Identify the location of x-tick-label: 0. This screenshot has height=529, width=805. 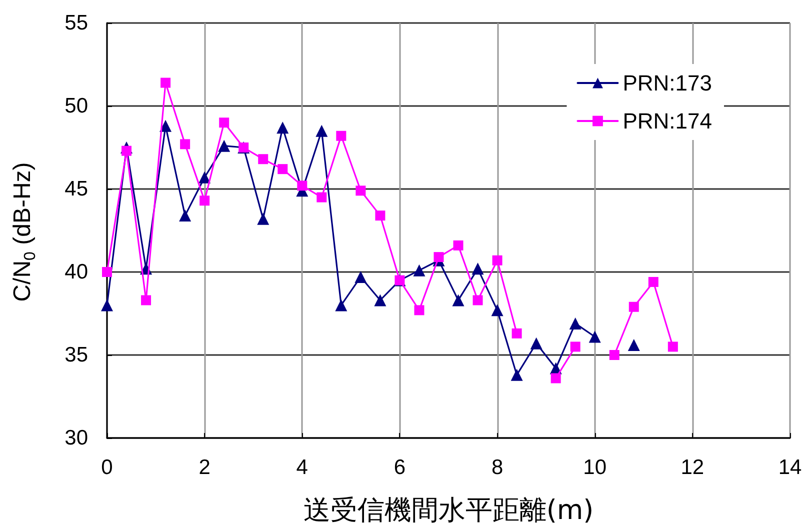
(107, 467).